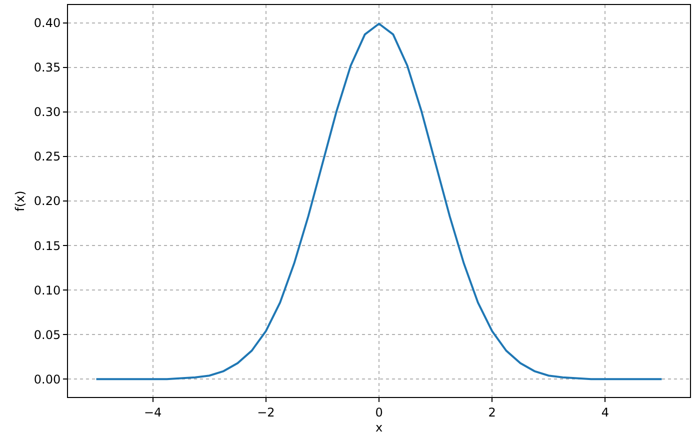 This screenshot has width=700, height=448. What do you see at coordinates (153, 412) in the screenshot?
I see `x-tick-label: −4` at bounding box center [153, 412].